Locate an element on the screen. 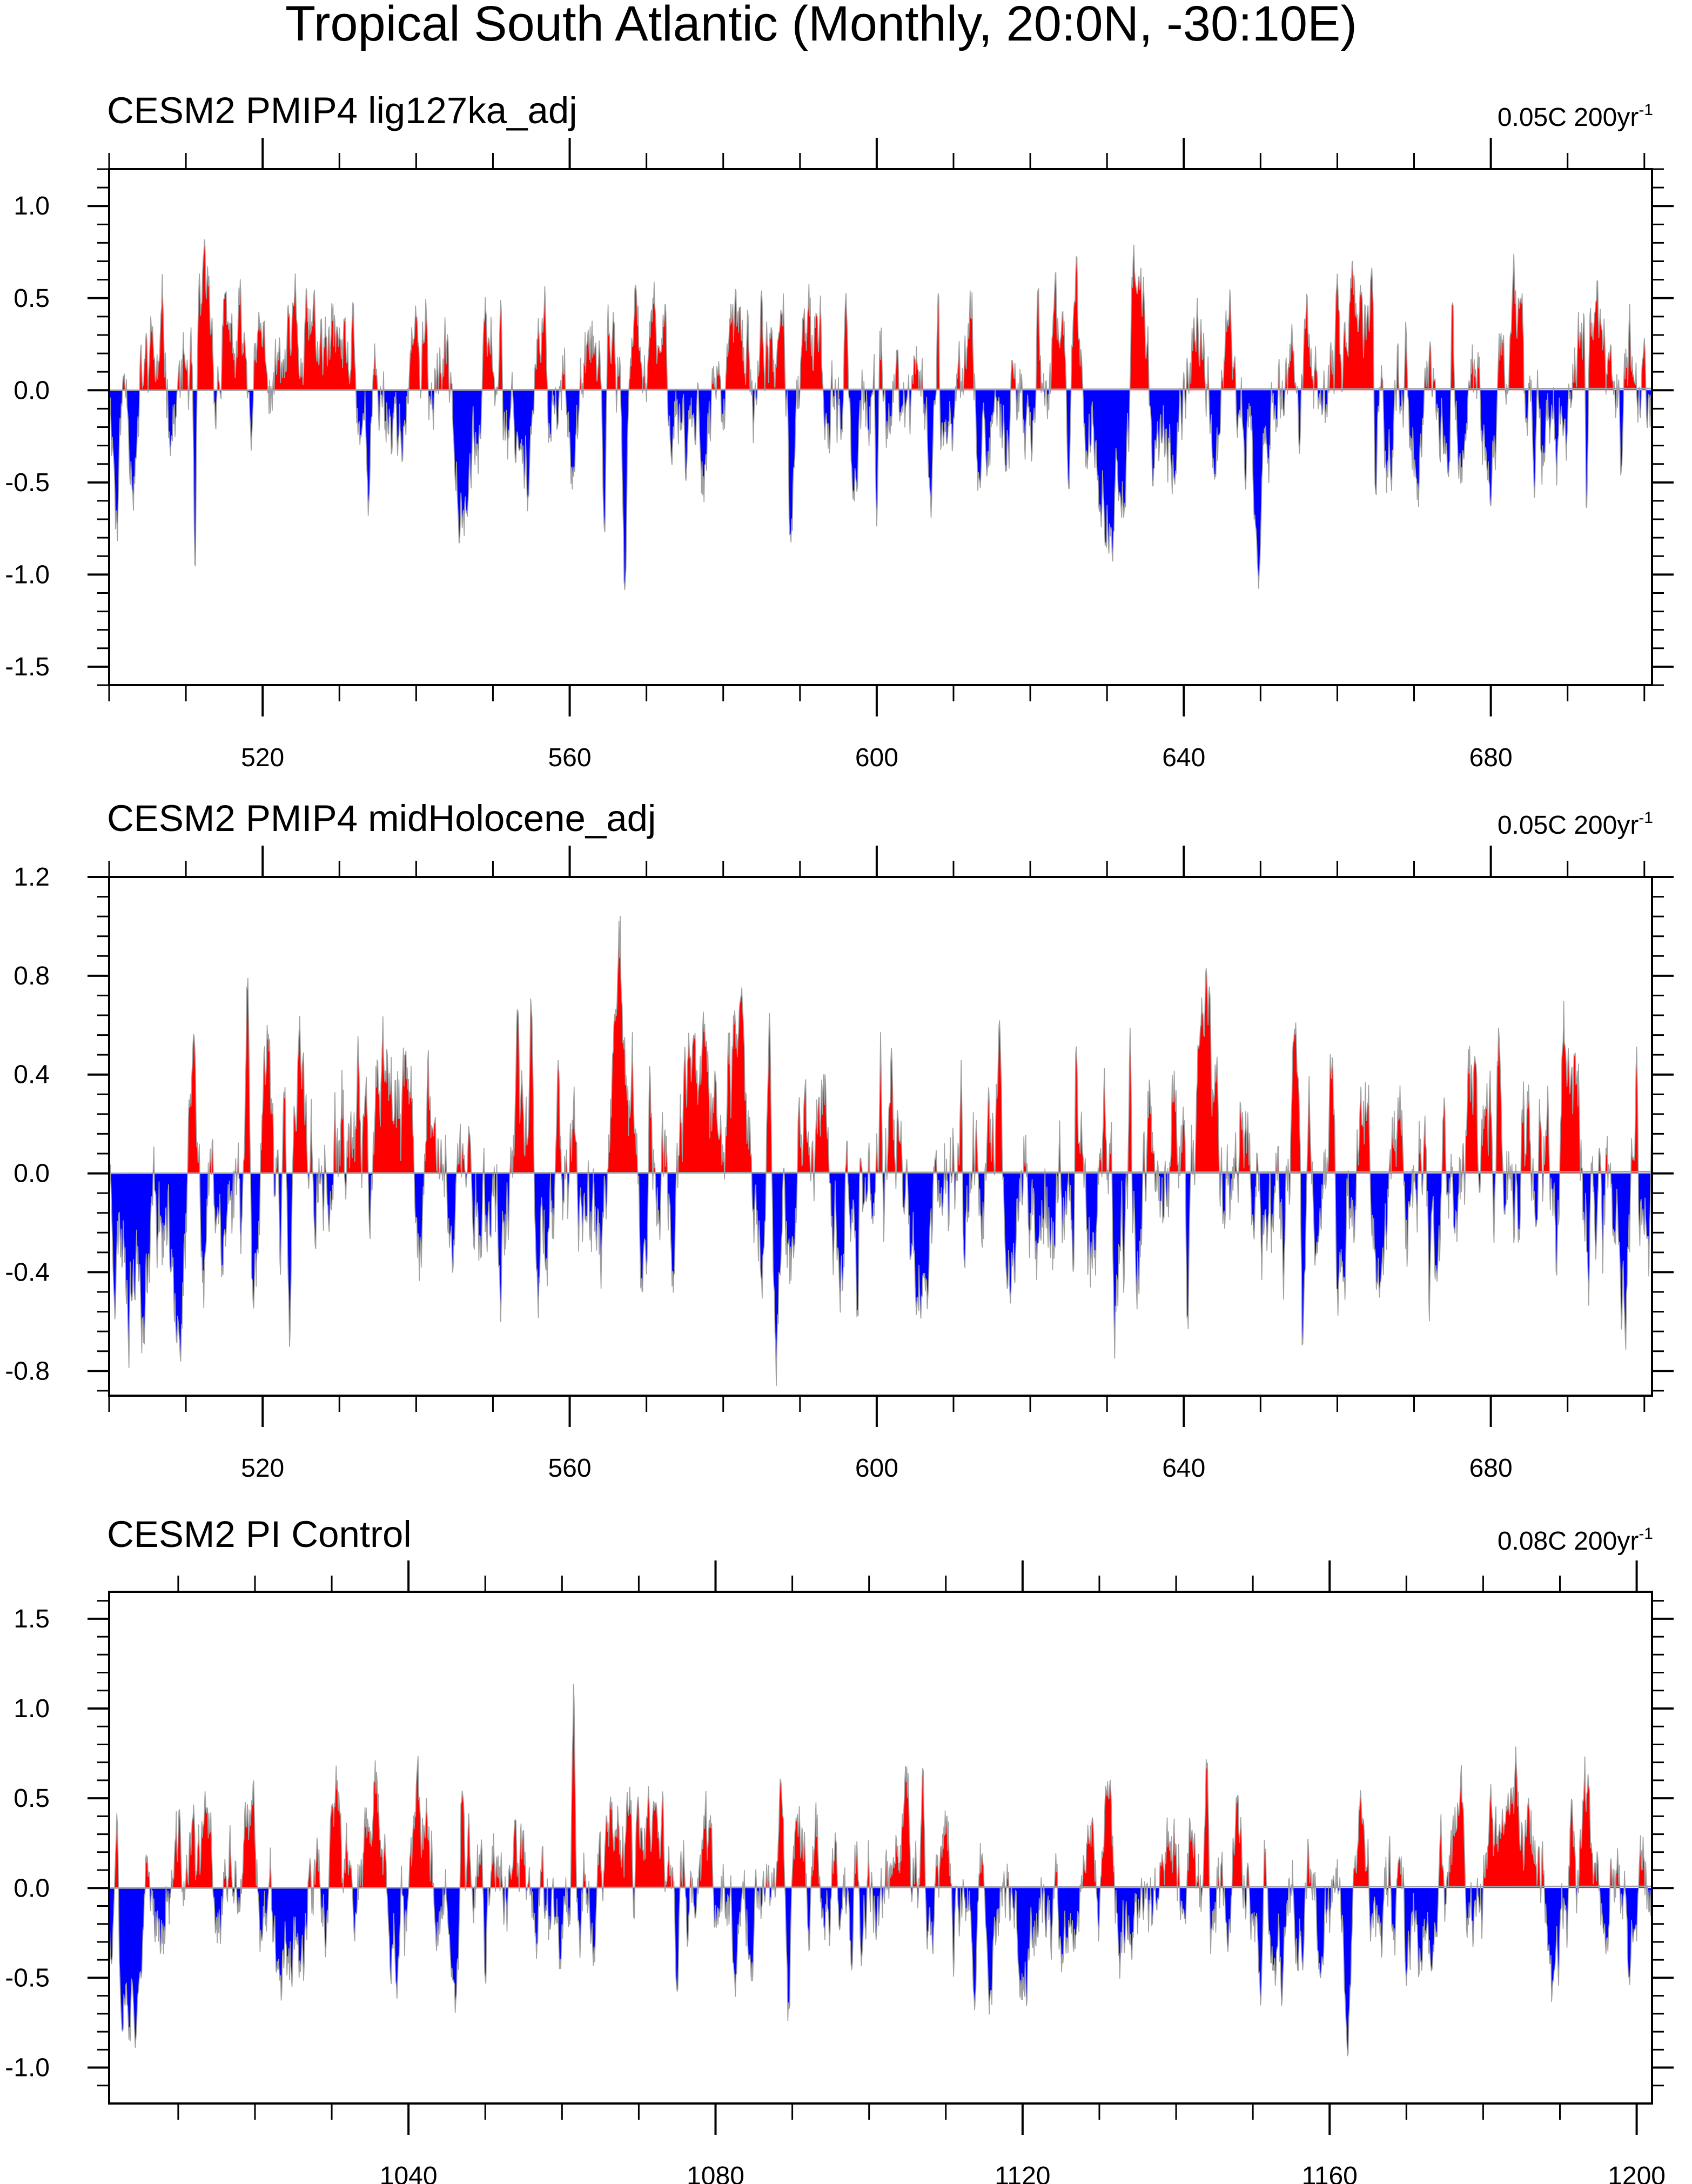 Image resolution: width=1692 pixels, height=2184 pixels. panel-title: CESM2 PI Control is located at coordinates (259, 1534).